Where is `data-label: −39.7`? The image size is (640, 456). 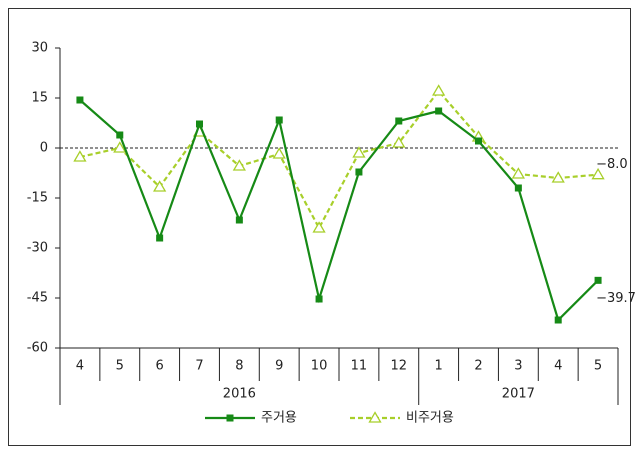
data-label: −39.7 is located at coordinates (616, 298).